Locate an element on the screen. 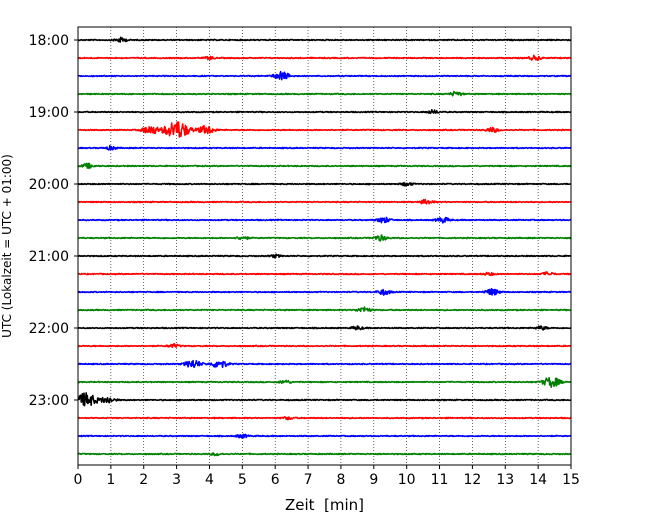  x-tick-label: 13 is located at coordinates (505, 480).